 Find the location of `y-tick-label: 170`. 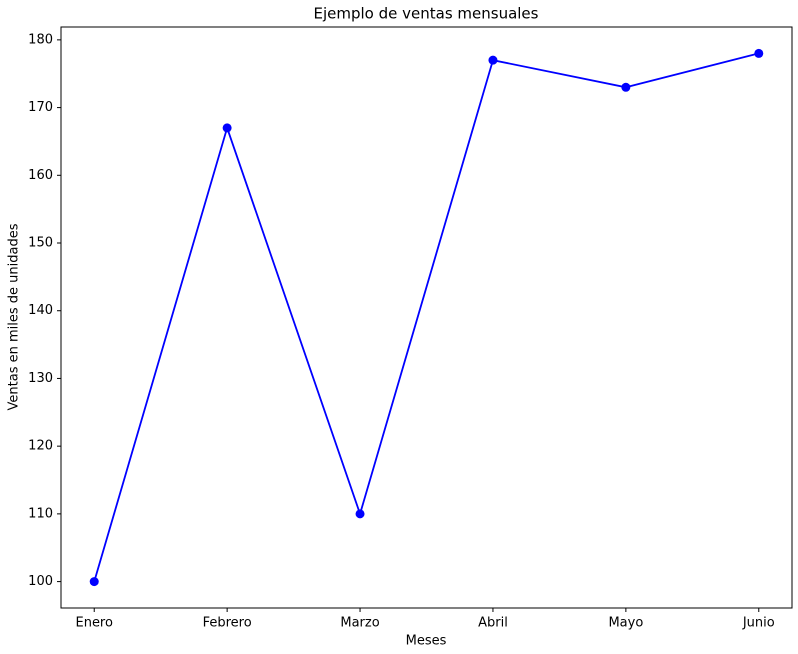

y-tick-label: 170 is located at coordinates (40, 107).